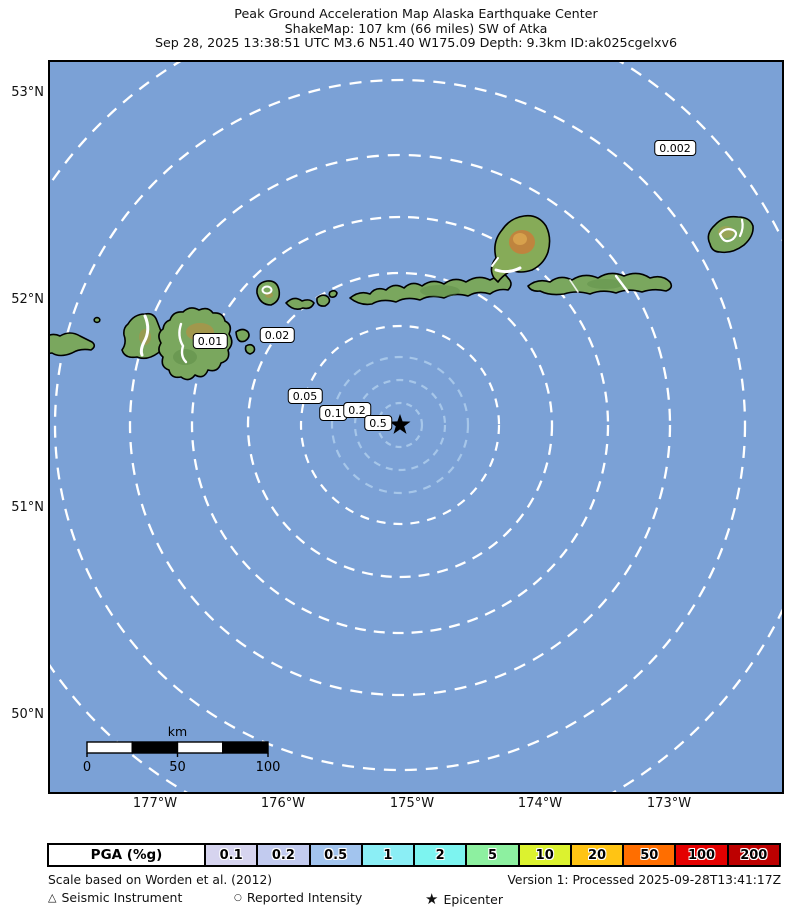  I want to click on lat-tick-50n: 50°N, so click(27, 714).